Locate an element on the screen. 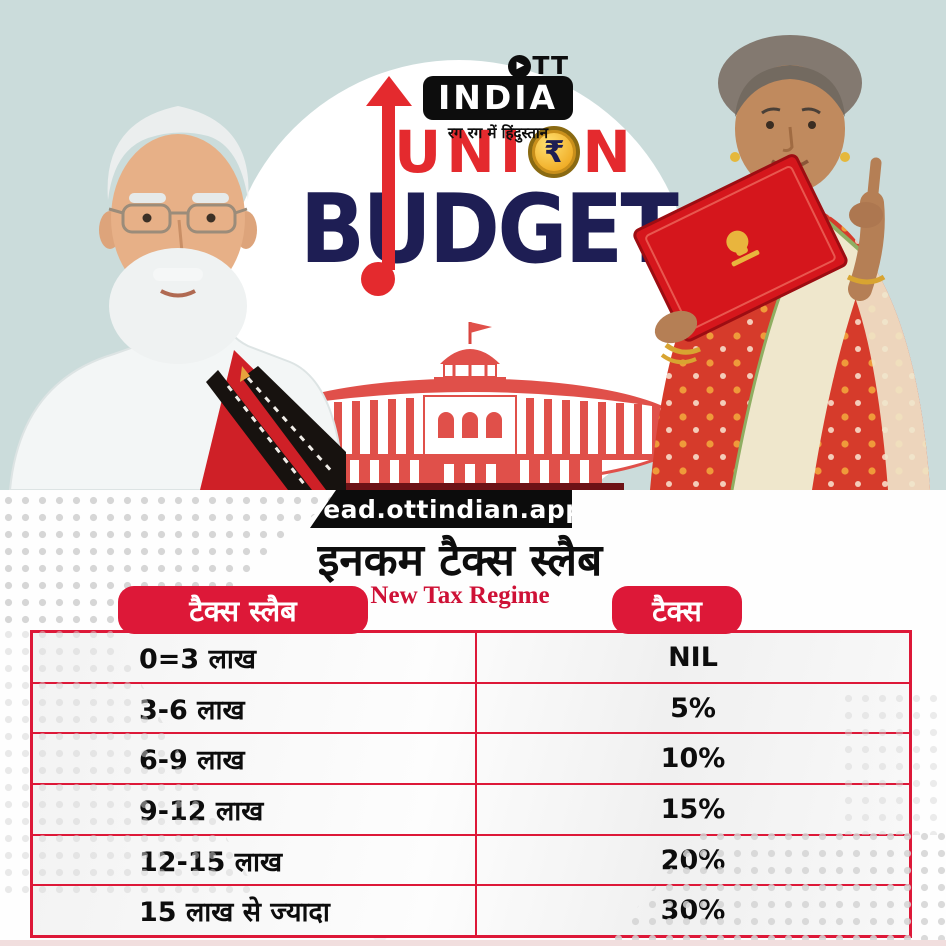 This screenshot has height=946, width=946. tax-cell: 20% is located at coordinates (693, 860).